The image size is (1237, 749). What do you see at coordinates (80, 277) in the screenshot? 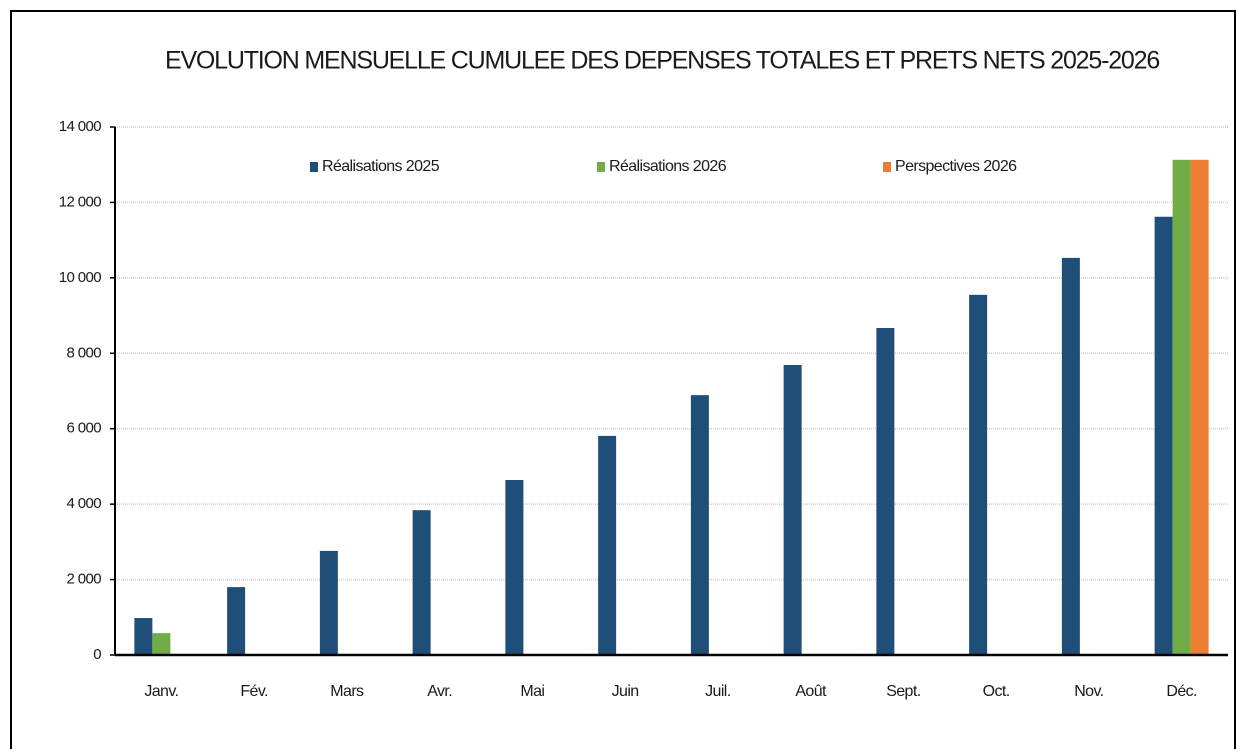
I see `y-tick-label: 10 000` at bounding box center [80, 277].